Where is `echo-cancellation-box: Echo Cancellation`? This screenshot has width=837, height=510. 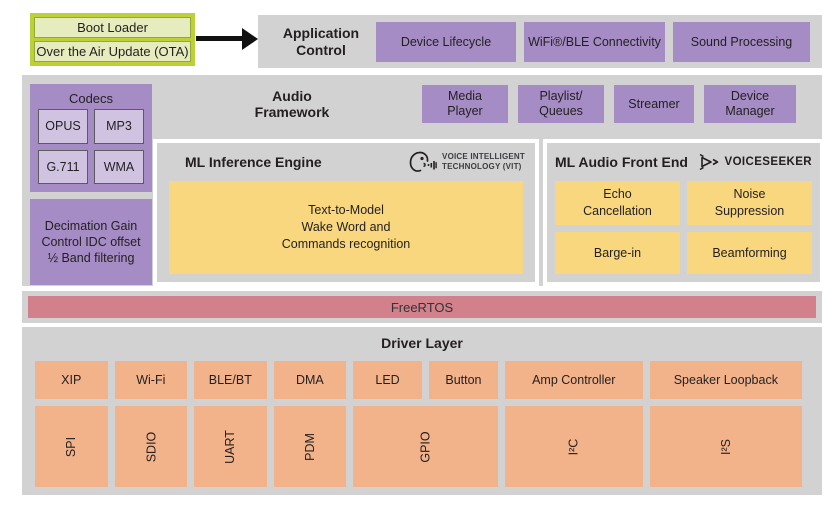 echo-cancellation-box: Echo Cancellation is located at coordinates (617, 203).